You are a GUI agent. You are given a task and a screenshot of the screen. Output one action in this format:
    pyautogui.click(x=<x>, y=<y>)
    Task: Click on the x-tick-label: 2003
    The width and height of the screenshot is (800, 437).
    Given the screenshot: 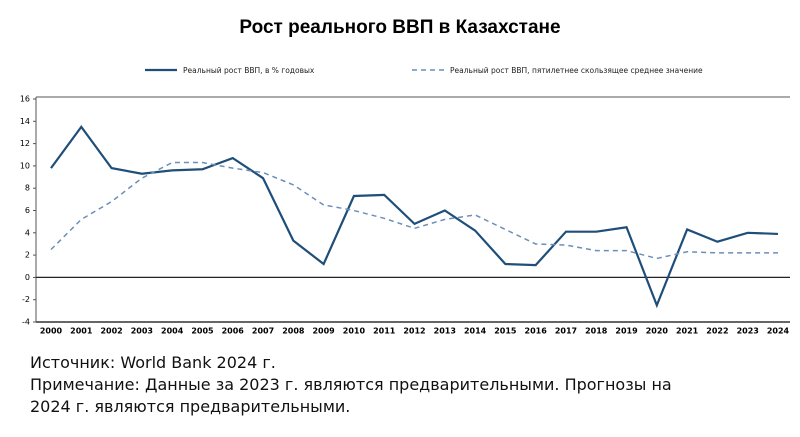 What is the action you would take?
    pyautogui.click(x=142, y=331)
    